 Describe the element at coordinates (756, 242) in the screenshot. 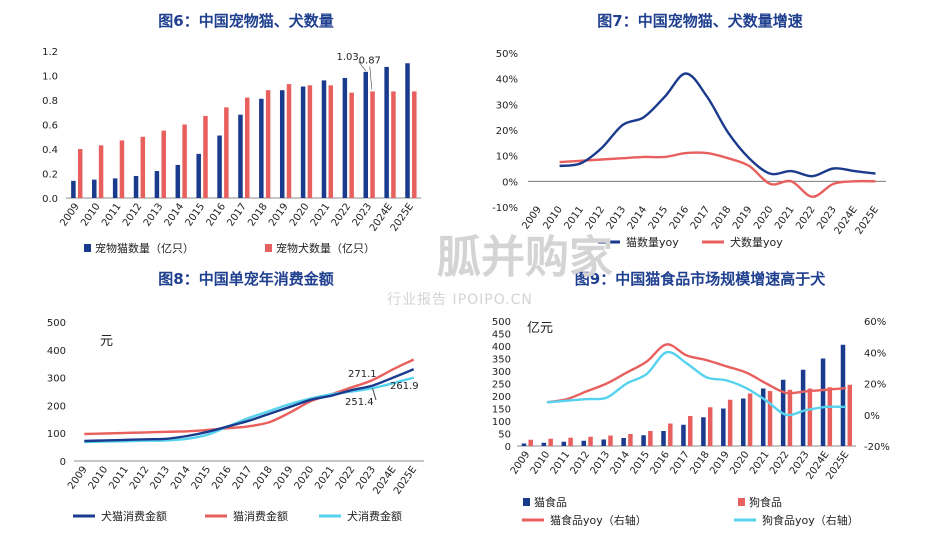

I see `c7-legend-dog-label: 犬数量yoy` at that location.